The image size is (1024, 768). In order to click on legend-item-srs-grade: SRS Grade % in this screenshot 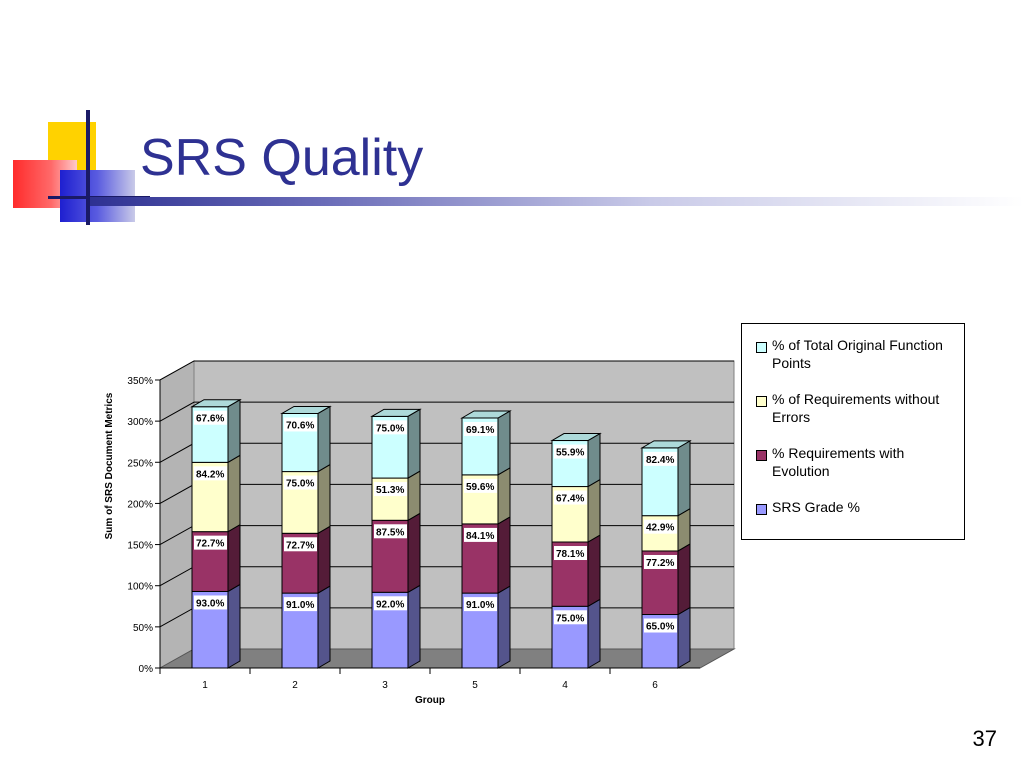, I will do `click(857, 507)`.